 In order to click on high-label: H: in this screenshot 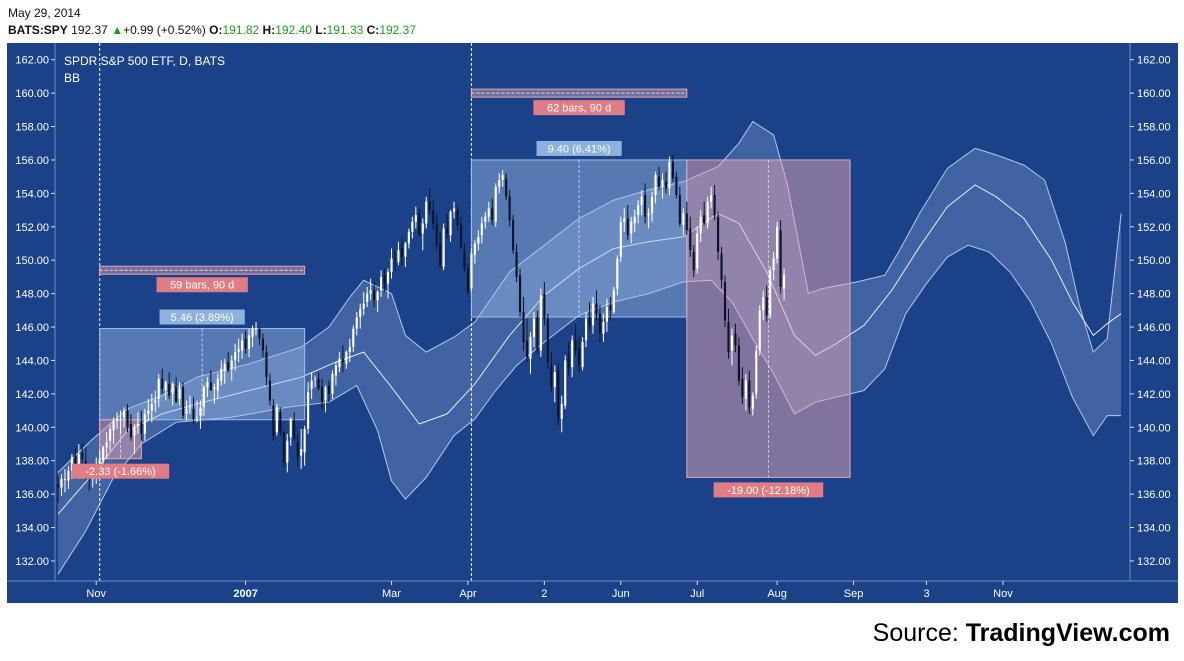, I will do `click(269, 30)`.